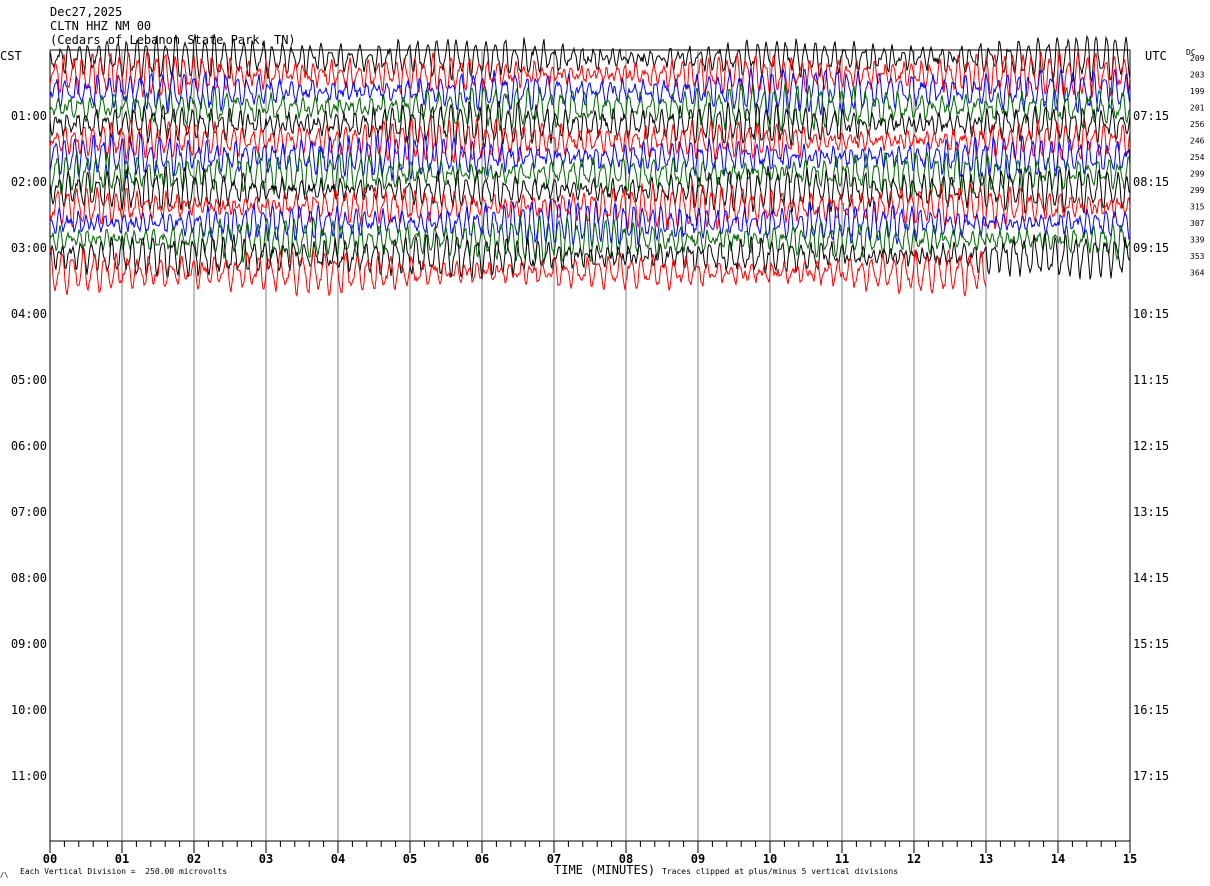 The image size is (1210, 886). Describe the element at coordinates (1197, 273) in the screenshot. I see `dc-offset-label: 364` at that location.